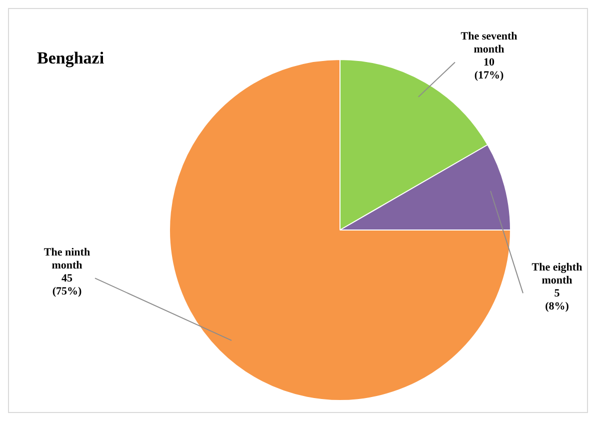 Image resolution: width=596 pixels, height=421 pixels. I want to click on slice-label: The ninth month, so click(67, 259).